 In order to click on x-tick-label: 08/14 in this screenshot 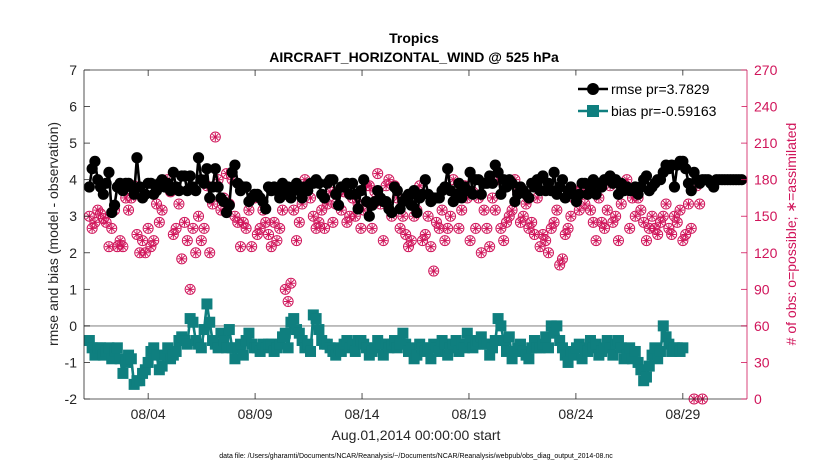, I will do `click(362, 414)`.